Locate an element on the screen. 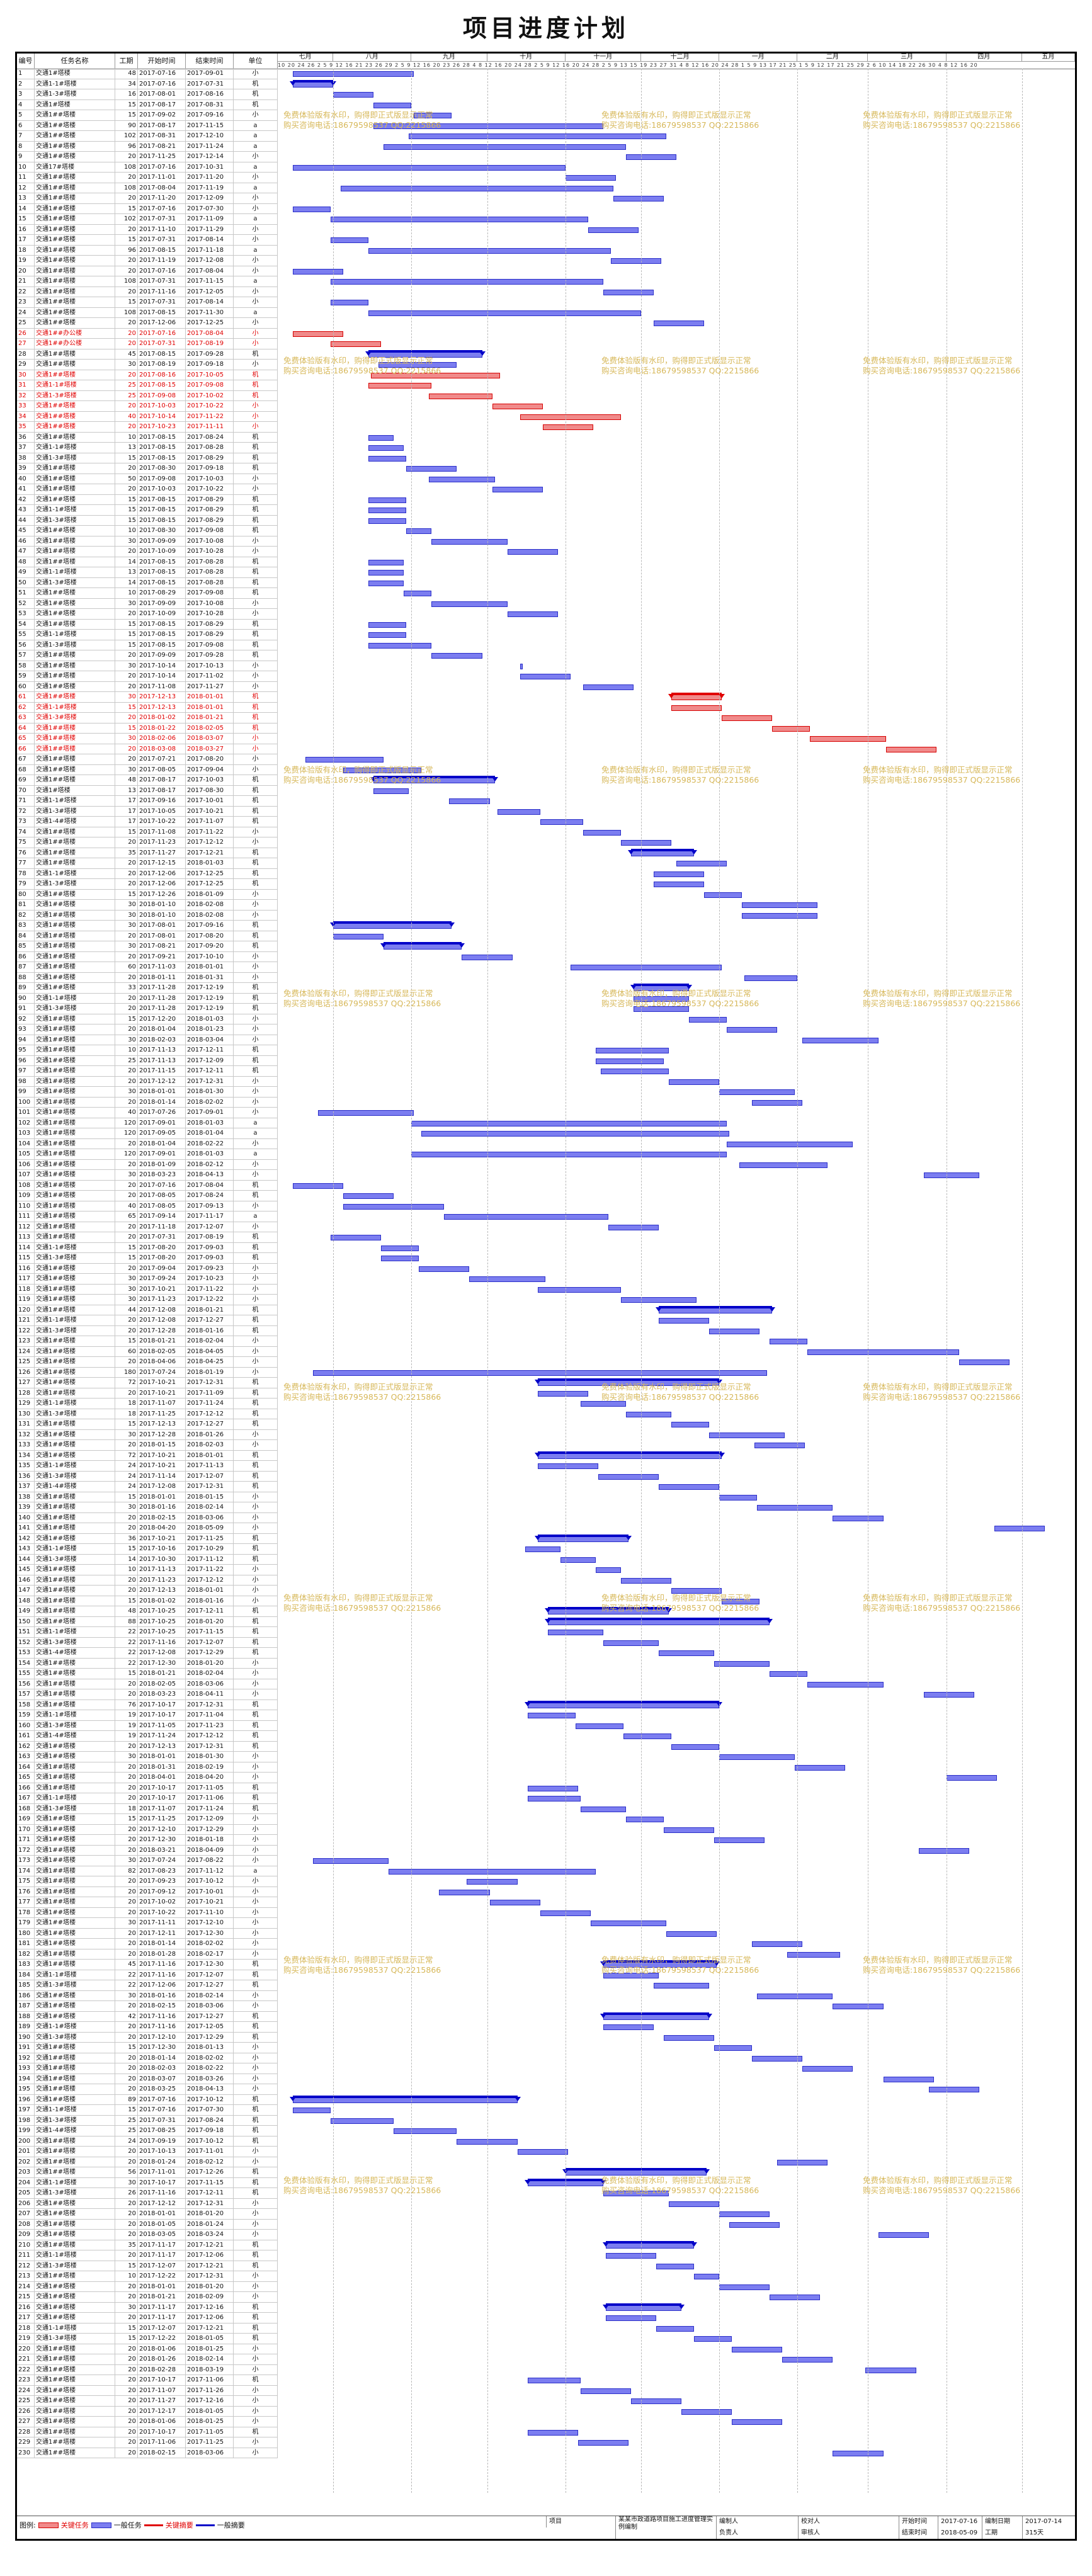 The height and width of the screenshot is (2576, 1092). task-start: 2017-09-05 is located at coordinates (162, 1133).